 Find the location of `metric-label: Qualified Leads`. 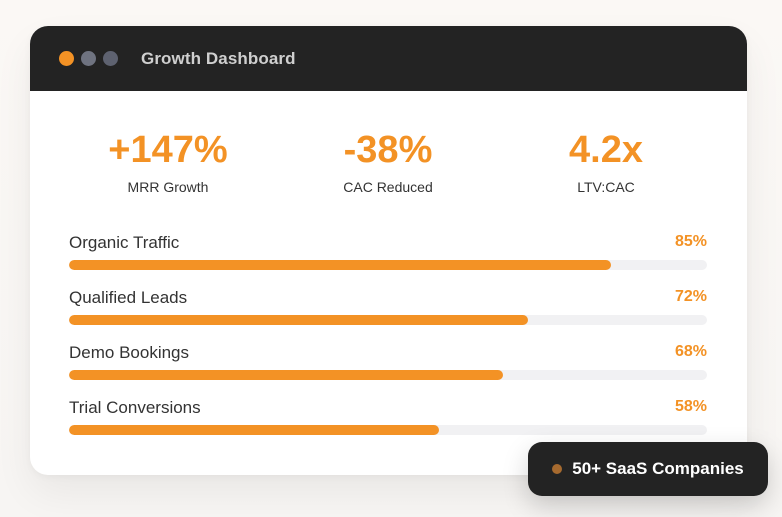

metric-label: Qualified Leads is located at coordinates (128, 297).